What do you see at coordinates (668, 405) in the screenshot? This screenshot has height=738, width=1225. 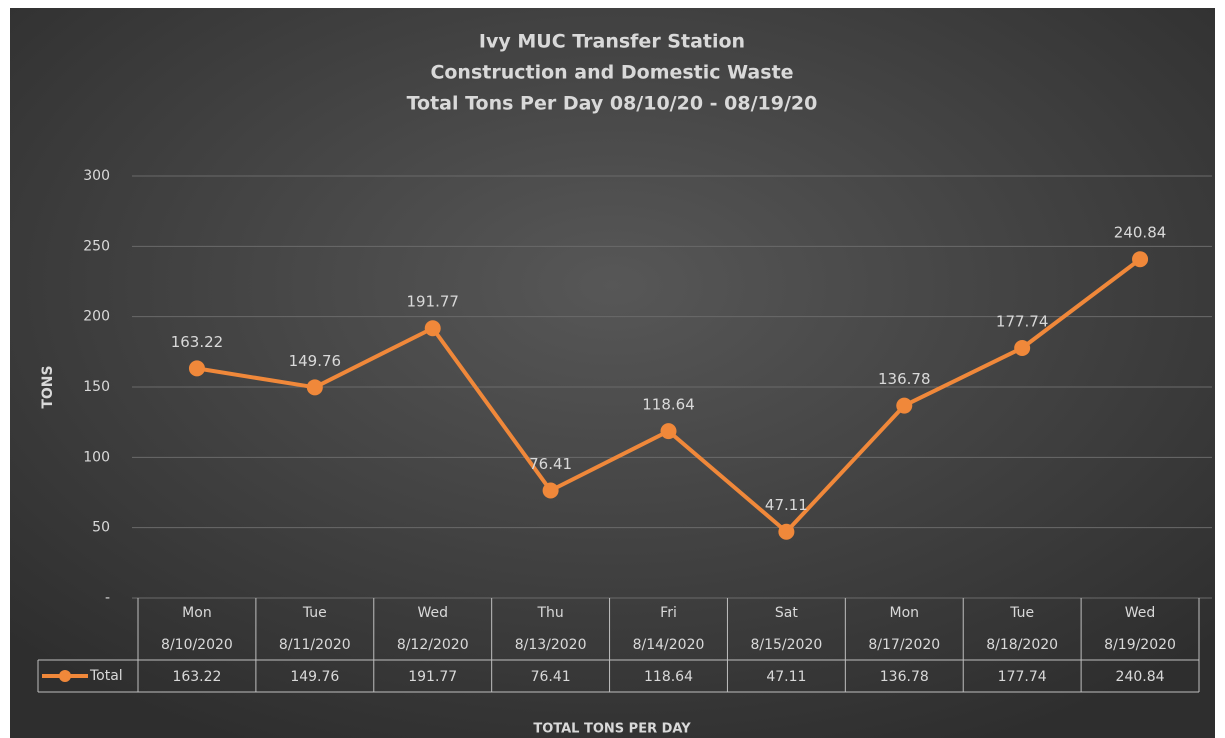 I see `data-label: 118.64` at bounding box center [668, 405].